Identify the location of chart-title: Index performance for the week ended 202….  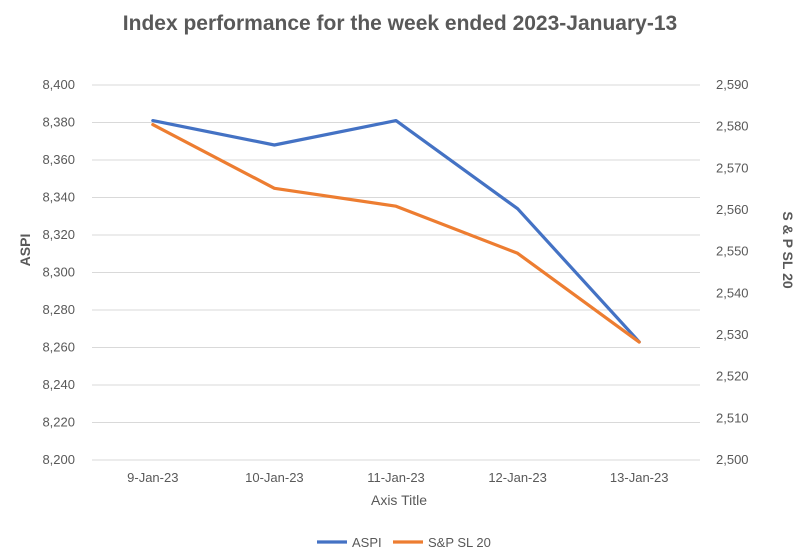
(400, 23).